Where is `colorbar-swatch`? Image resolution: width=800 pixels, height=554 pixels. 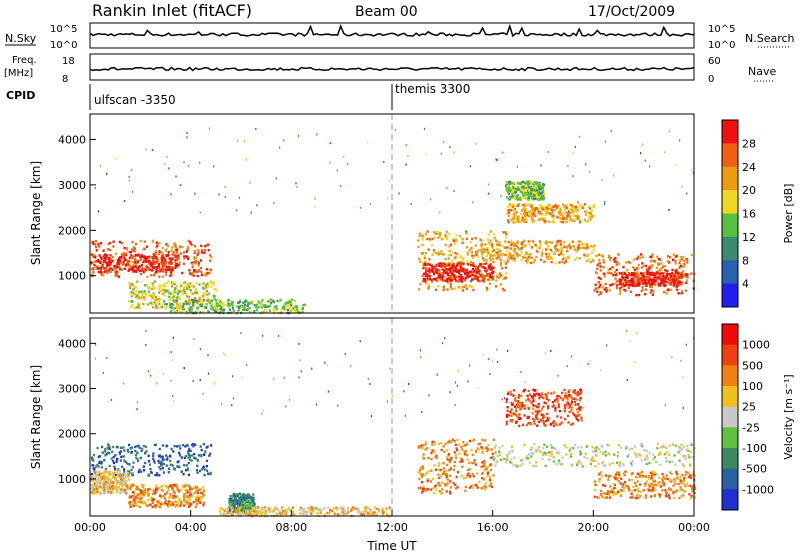 colorbar-swatch is located at coordinates (730, 295).